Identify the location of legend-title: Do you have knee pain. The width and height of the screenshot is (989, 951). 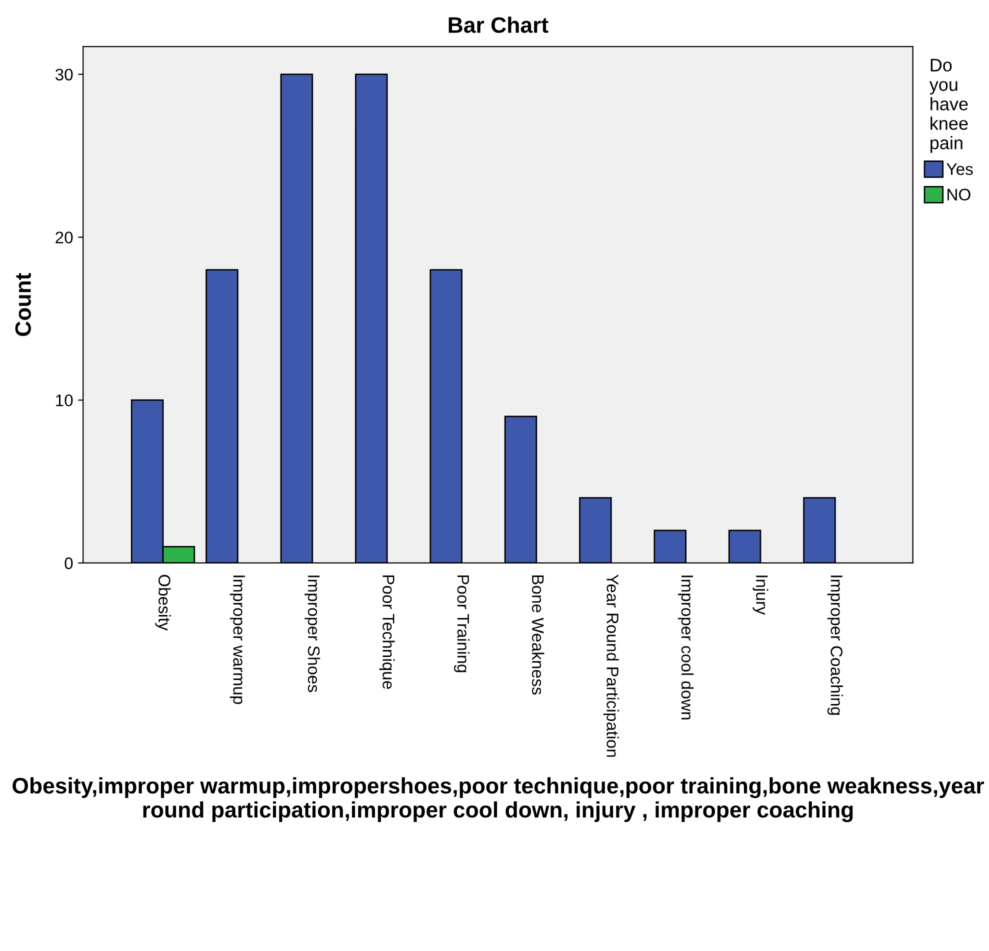
(948, 105).